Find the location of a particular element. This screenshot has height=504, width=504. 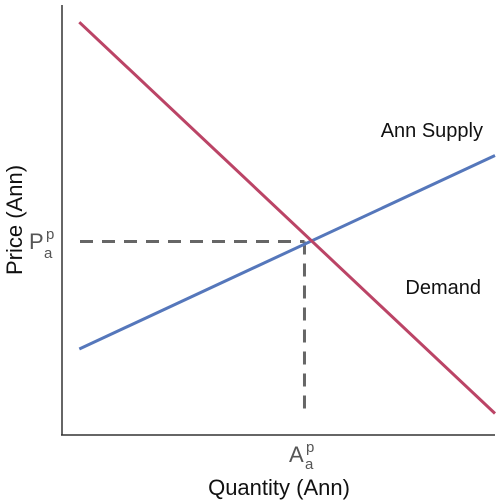

x-tick-sub: a is located at coordinates (309, 464).